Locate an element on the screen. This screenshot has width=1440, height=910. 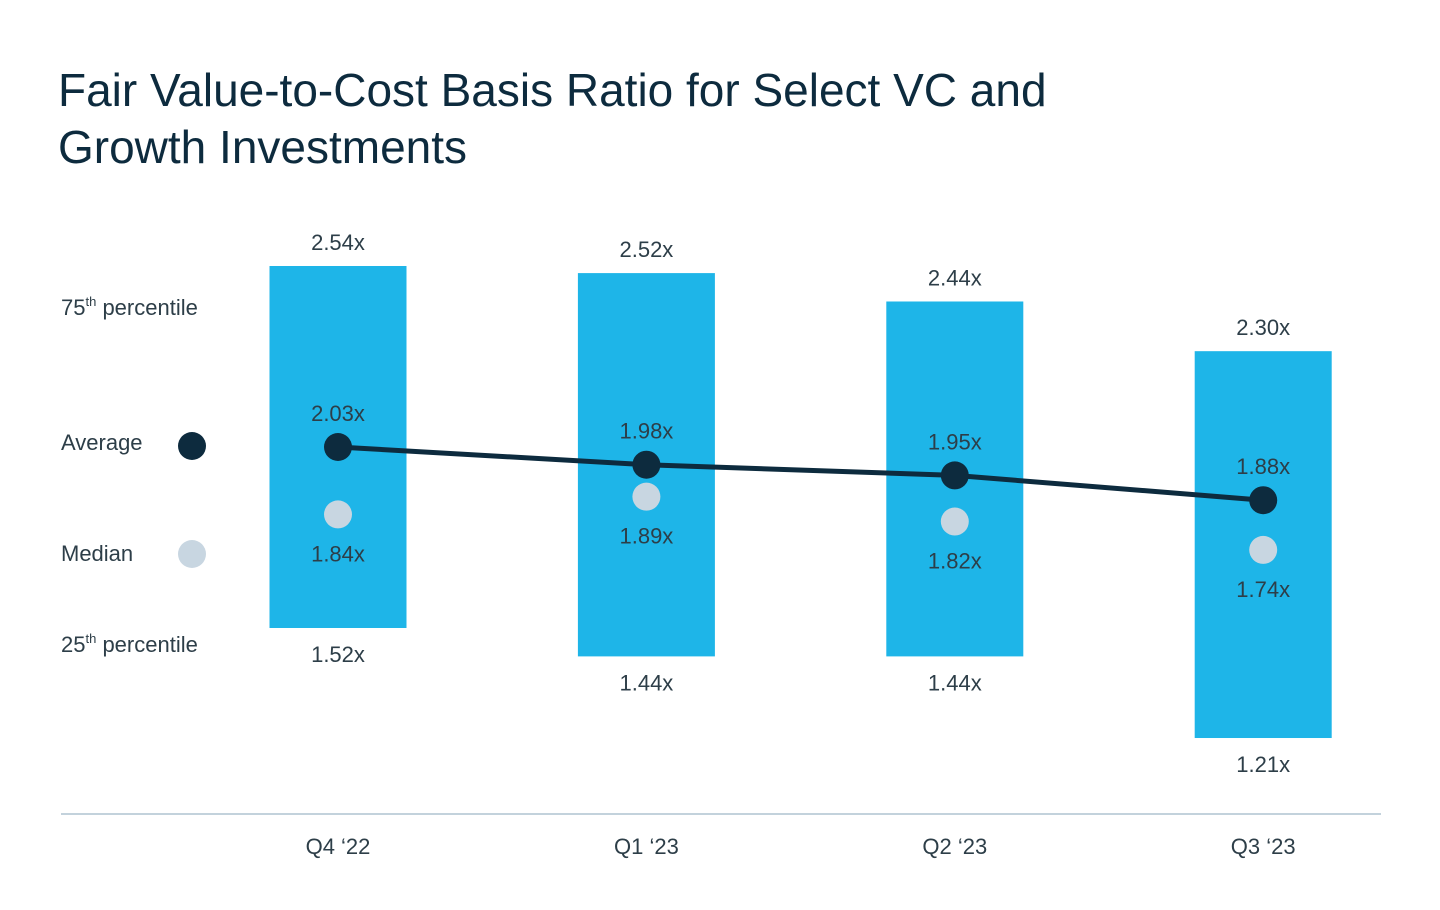
average-label: 1.88x is located at coordinates (1263, 466).